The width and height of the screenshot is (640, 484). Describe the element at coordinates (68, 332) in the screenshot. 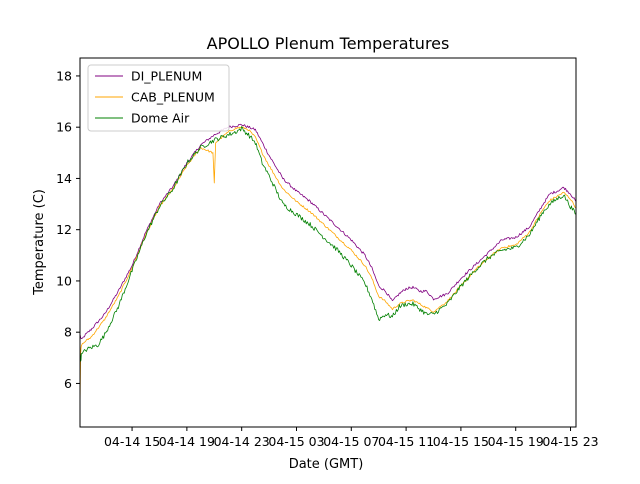

I see `y-tick-label: 8` at that location.